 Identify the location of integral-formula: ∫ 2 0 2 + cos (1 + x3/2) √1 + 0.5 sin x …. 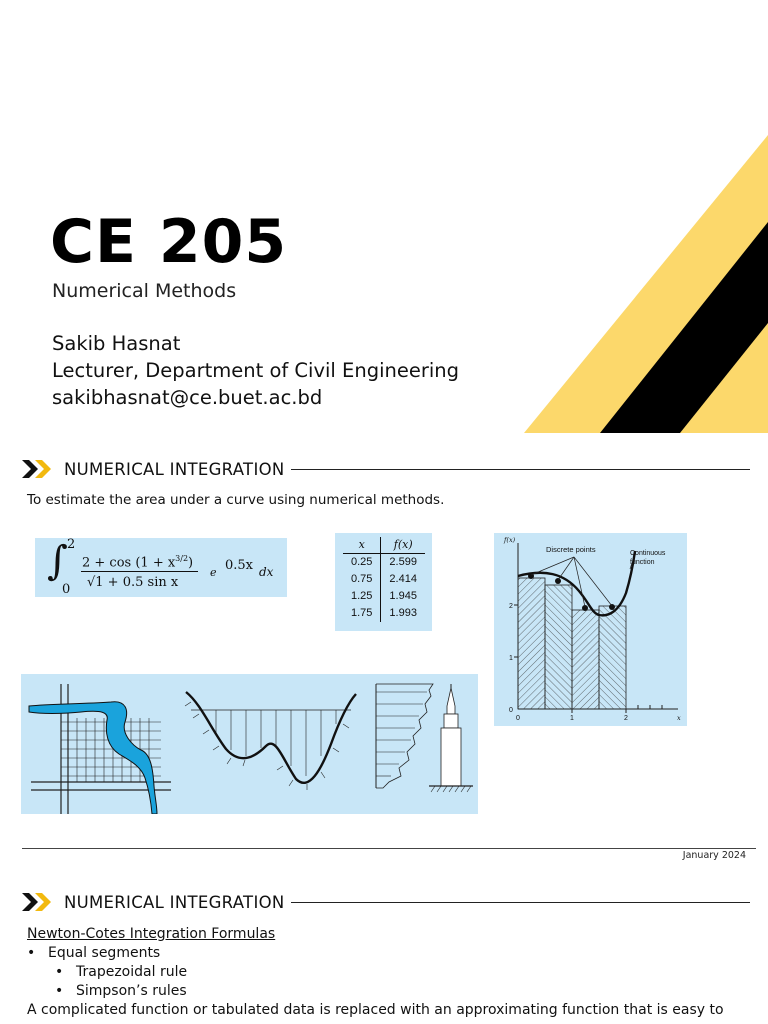
(161, 567).